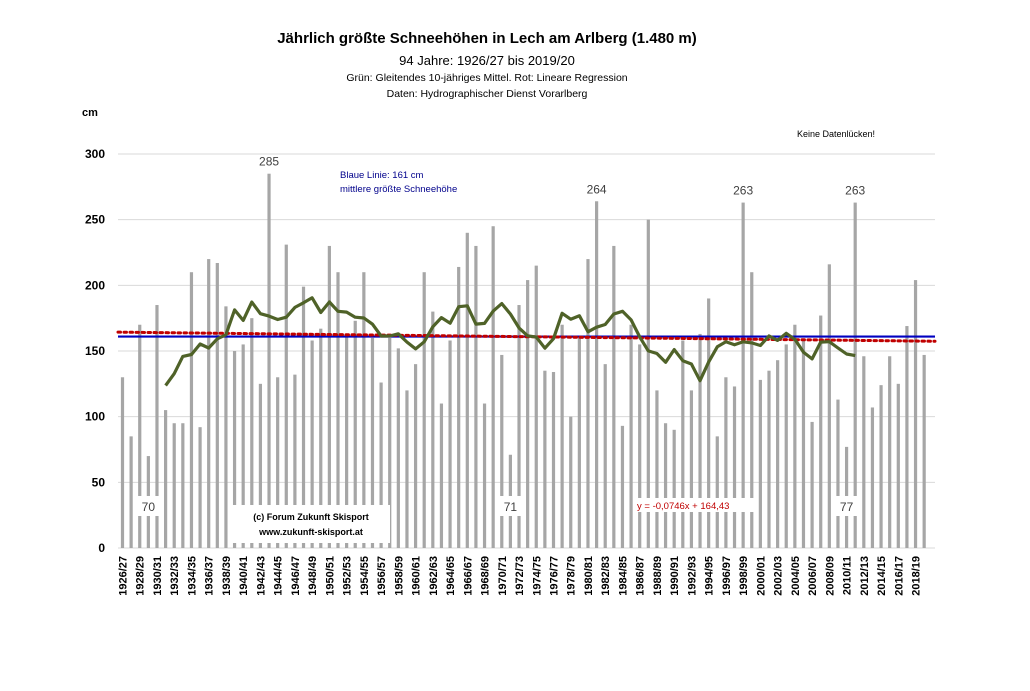 The width and height of the screenshot is (1030, 691). I want to click on x-tick-label: 1992/93, so click(692, 576).